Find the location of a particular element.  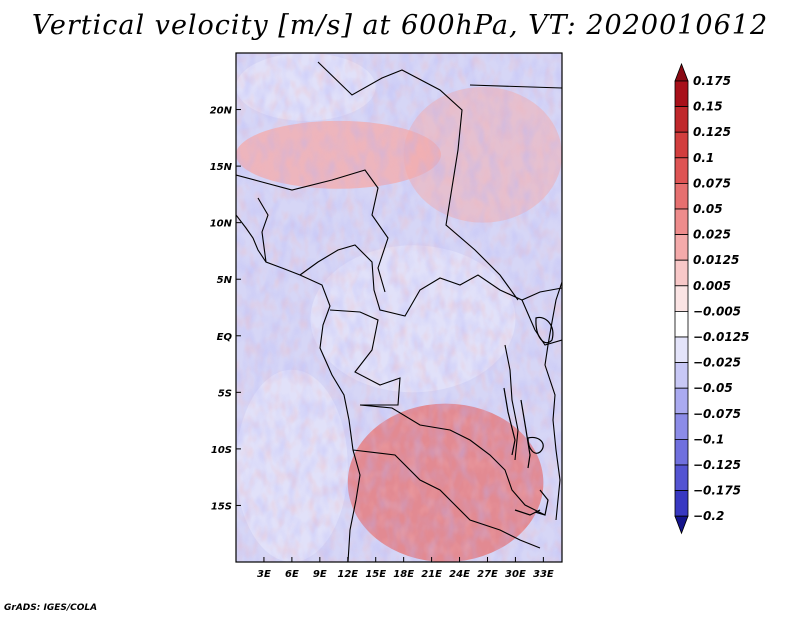

x-tick-label: 9E is located at coordinates (320, 574).